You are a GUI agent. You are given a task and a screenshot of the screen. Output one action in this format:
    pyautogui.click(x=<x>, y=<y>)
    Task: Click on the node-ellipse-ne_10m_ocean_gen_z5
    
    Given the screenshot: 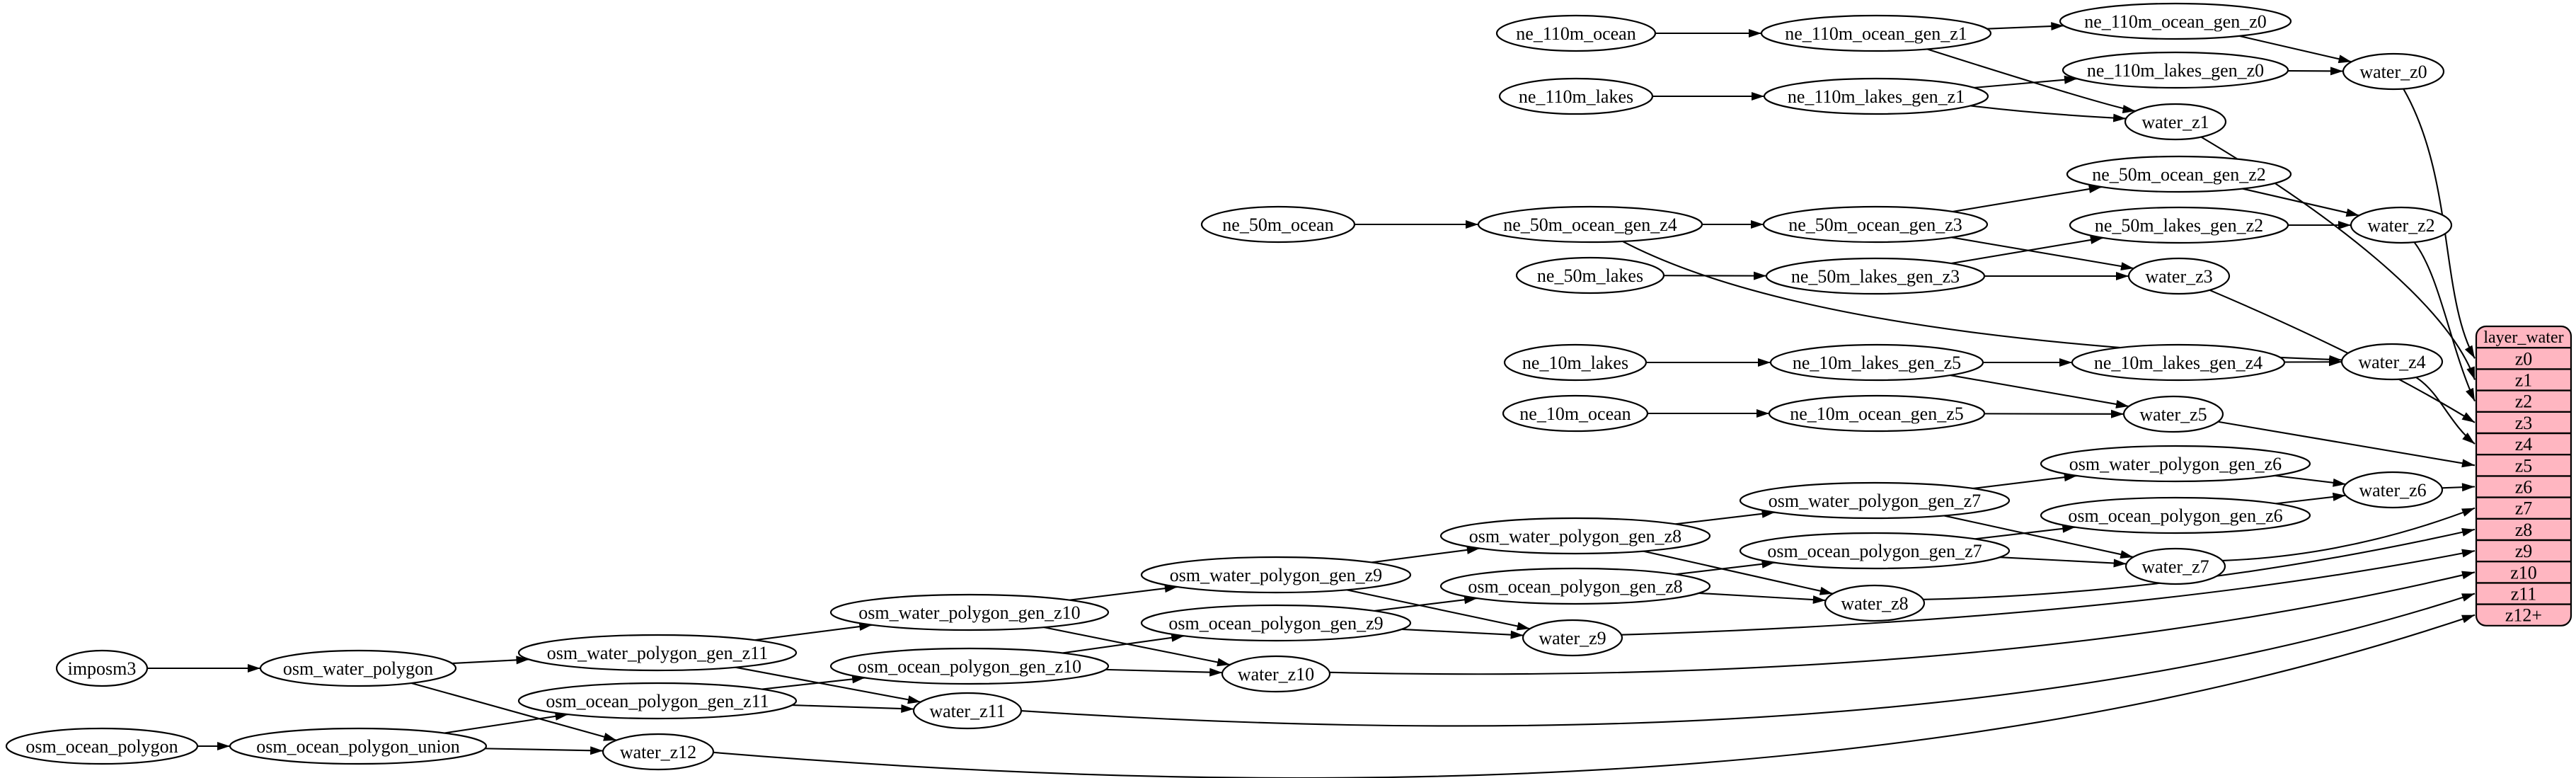 What is the action you would take?
    pyautogui.click(x=1877, y=414)
    